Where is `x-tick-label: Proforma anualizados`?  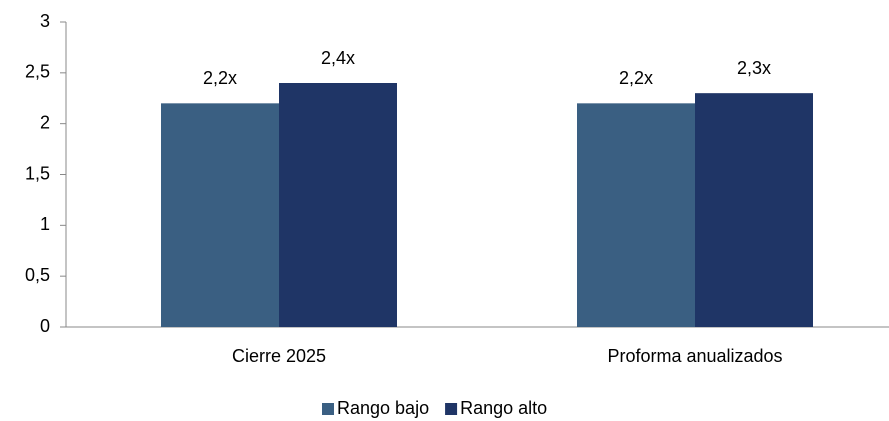 x-tick-label: Proforma anualizados is located at coordinates (694, 356).